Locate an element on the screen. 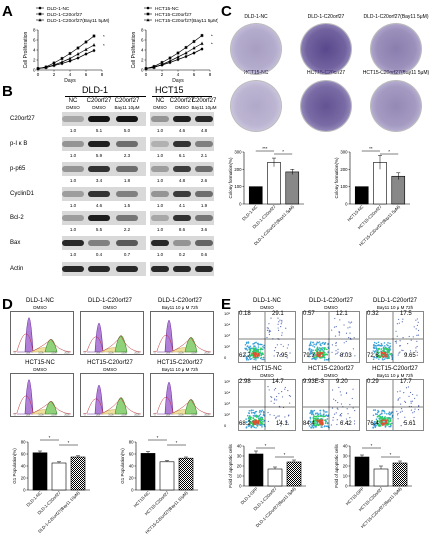  y-tick-label: 8 is located at coordinates (142, 30).